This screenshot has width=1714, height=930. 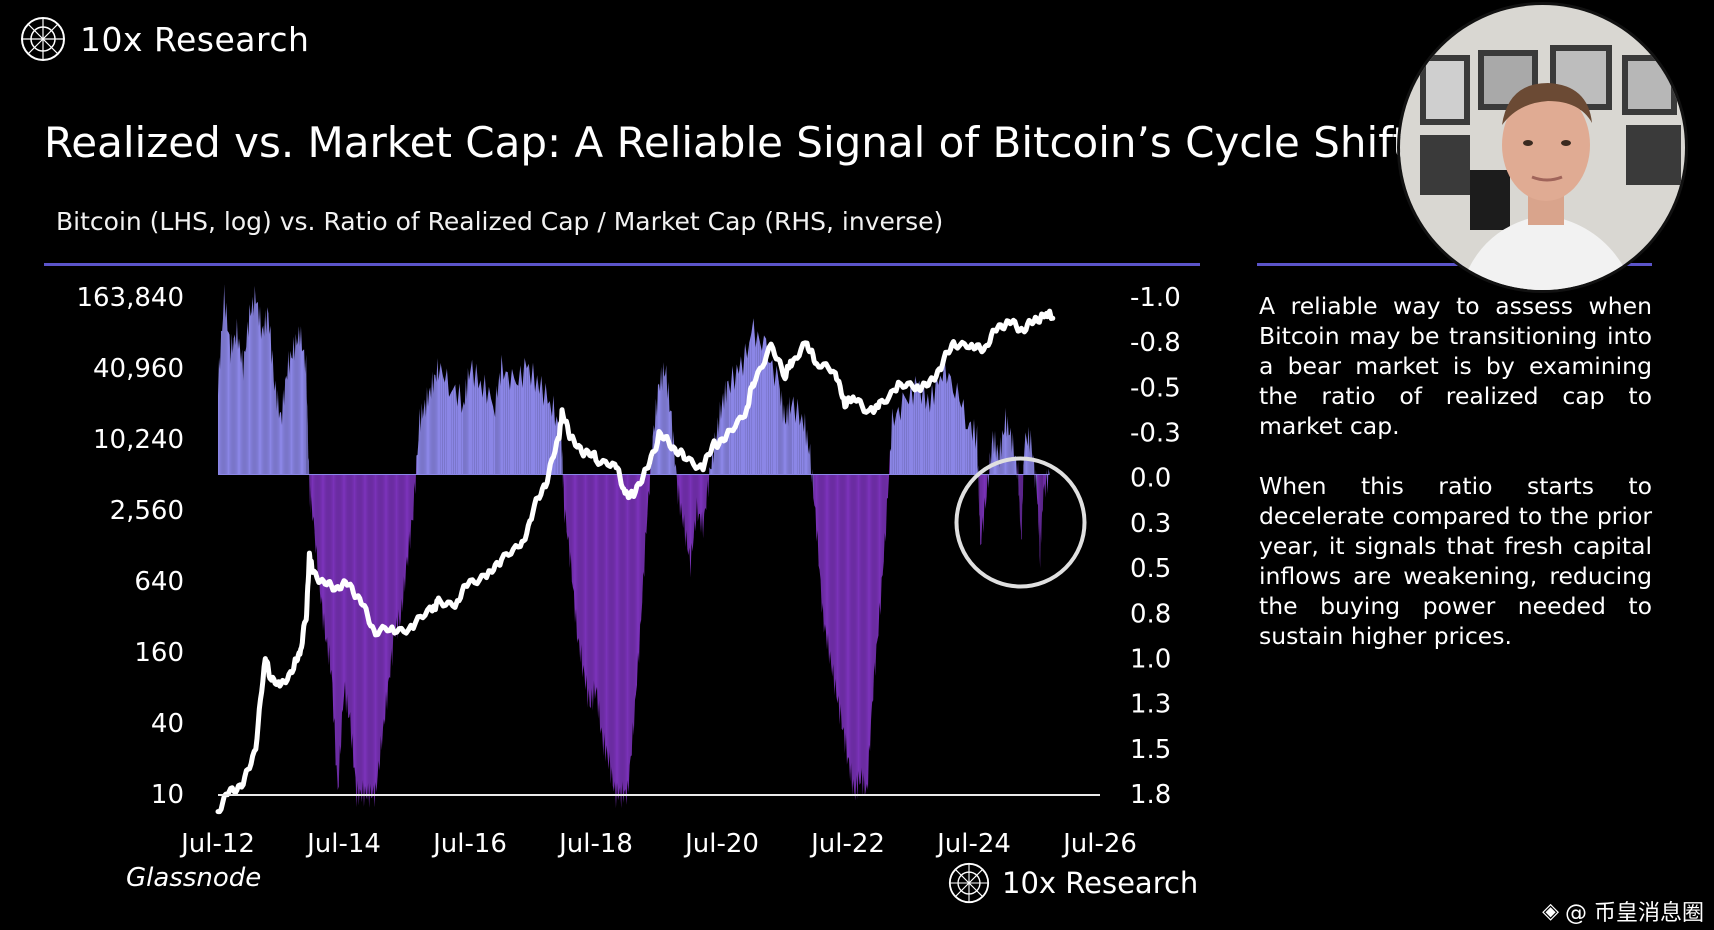 What do you see at coordinates (1550, 911) in the screenshot?
I see `diamond-icon: ◈` at bounding box center [1550, 911].